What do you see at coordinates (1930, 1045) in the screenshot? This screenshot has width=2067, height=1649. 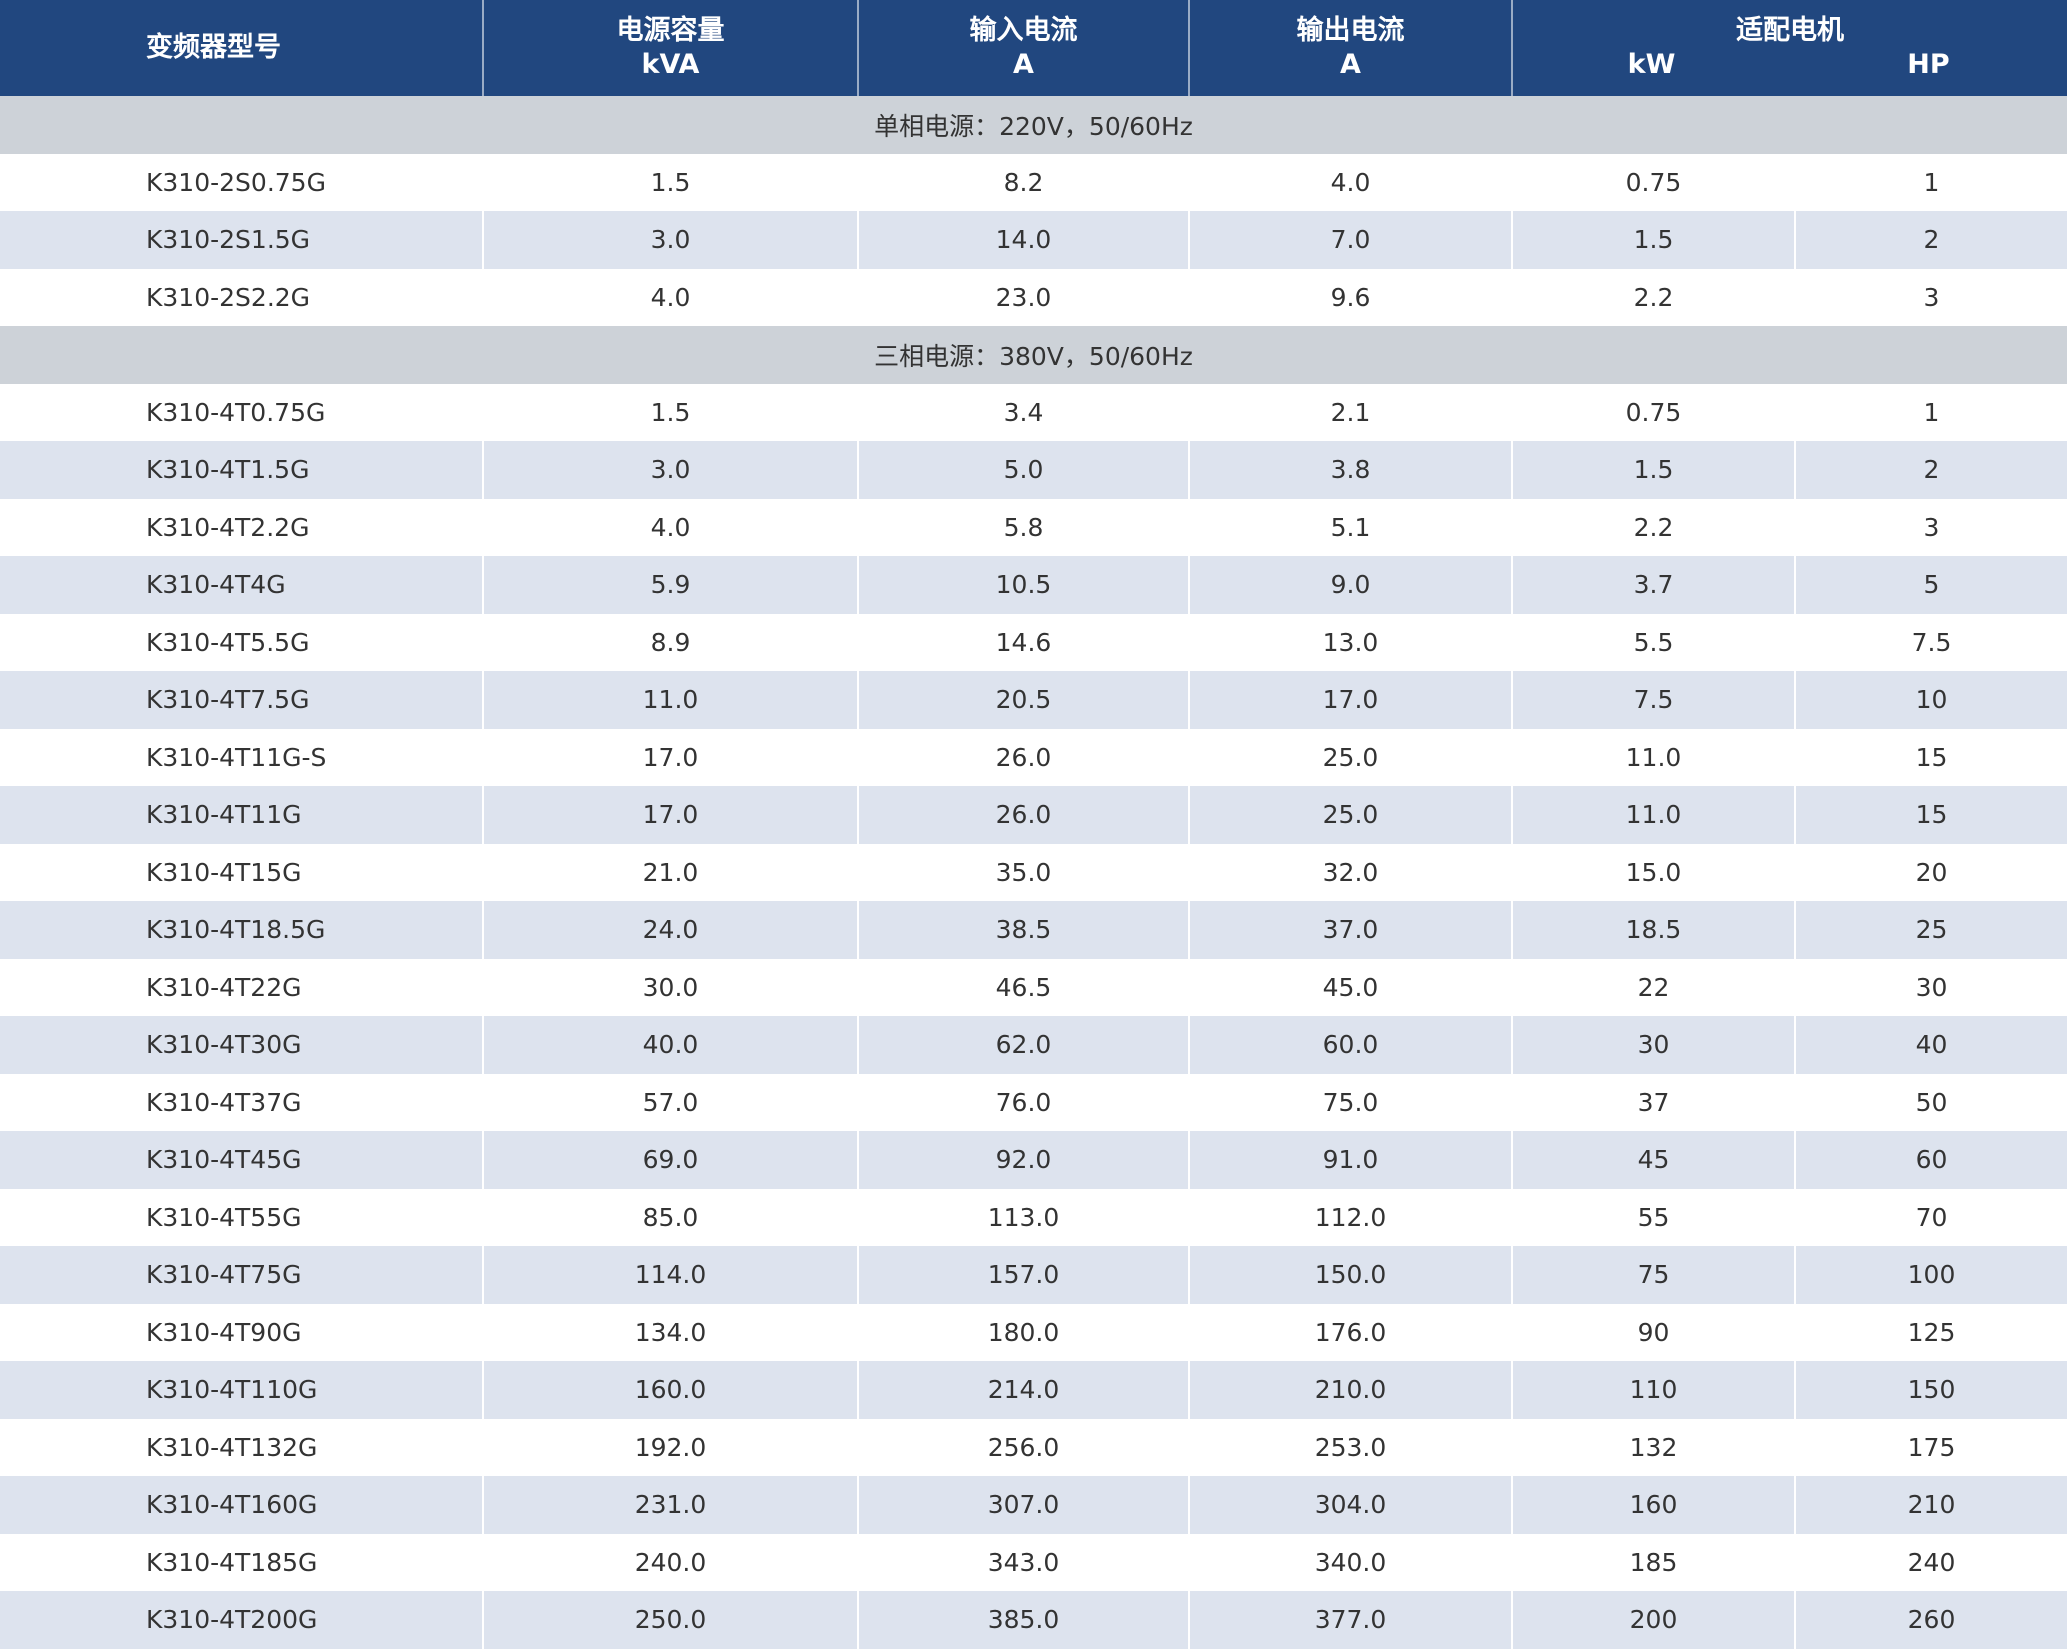 I see `cell: 40` at bounding box center [1930, 1045].